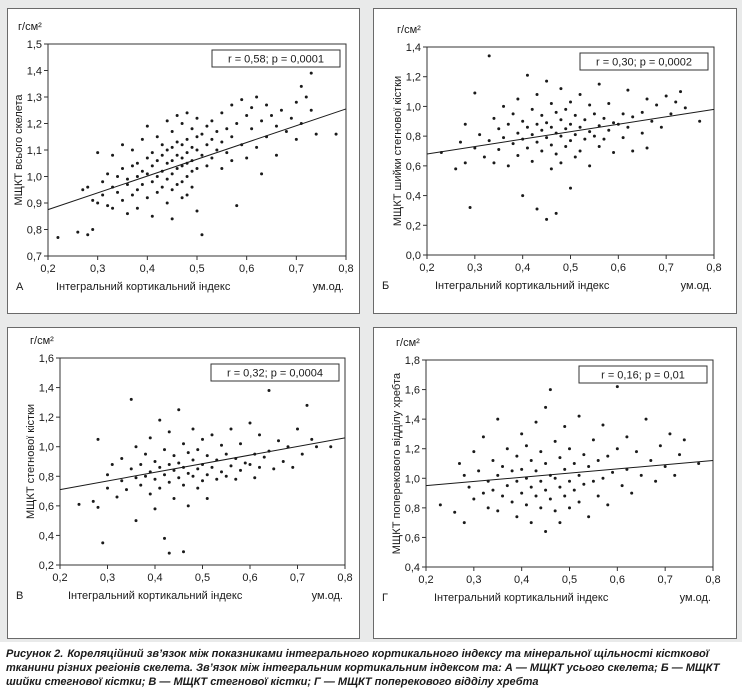 The width and height of the screenshot is (742, 693). Describe the element at coordinates (412, 361) in the screenshot. I see `y-tick-label: 1,8` at that location.